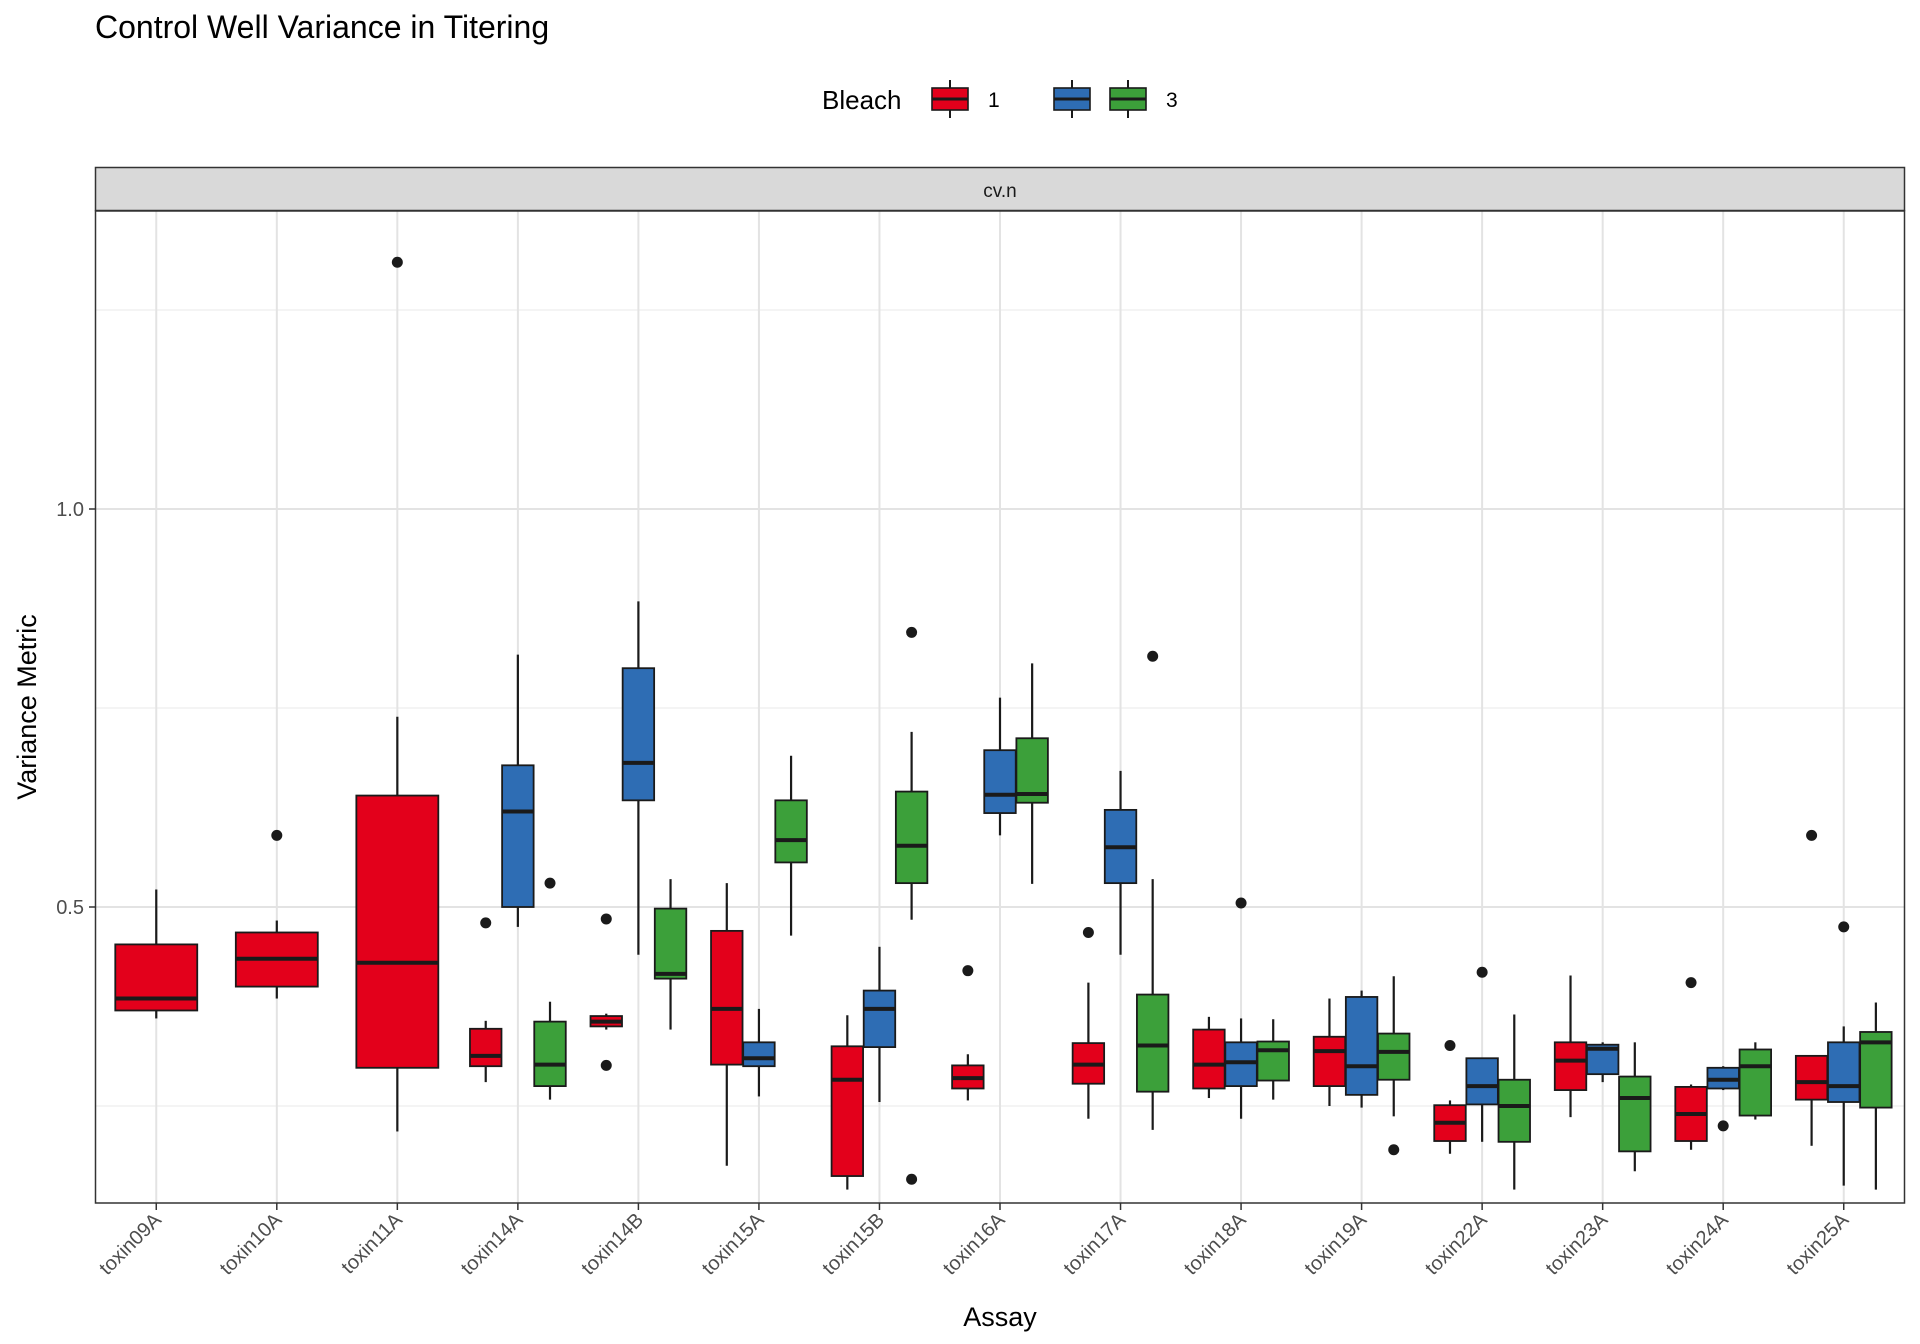 This screenshot has width=1920, height=1344. What do you see at coordinates (862, 100) in the screenshot?
I see `legend-title: Bleach` at bounding box center [862, 100].